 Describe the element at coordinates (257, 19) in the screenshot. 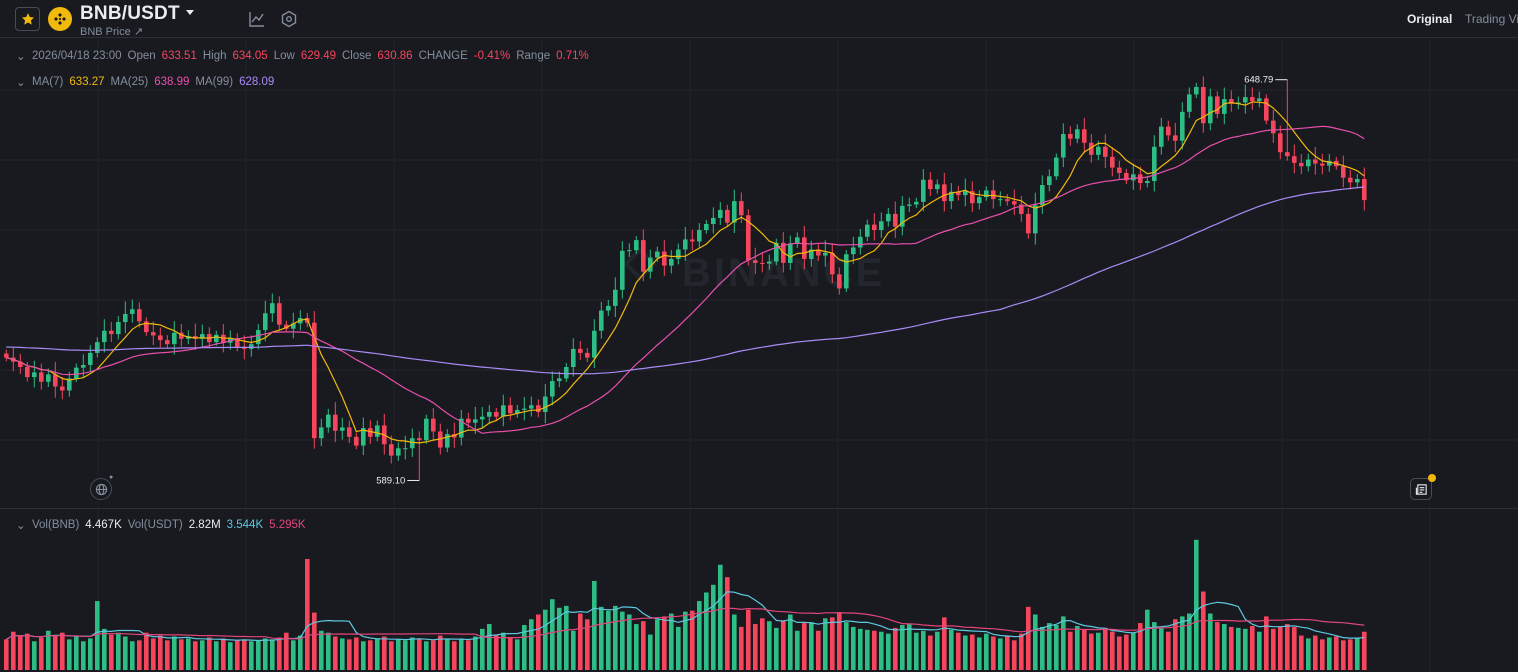

I see `indicator-chart-icon` at that location.